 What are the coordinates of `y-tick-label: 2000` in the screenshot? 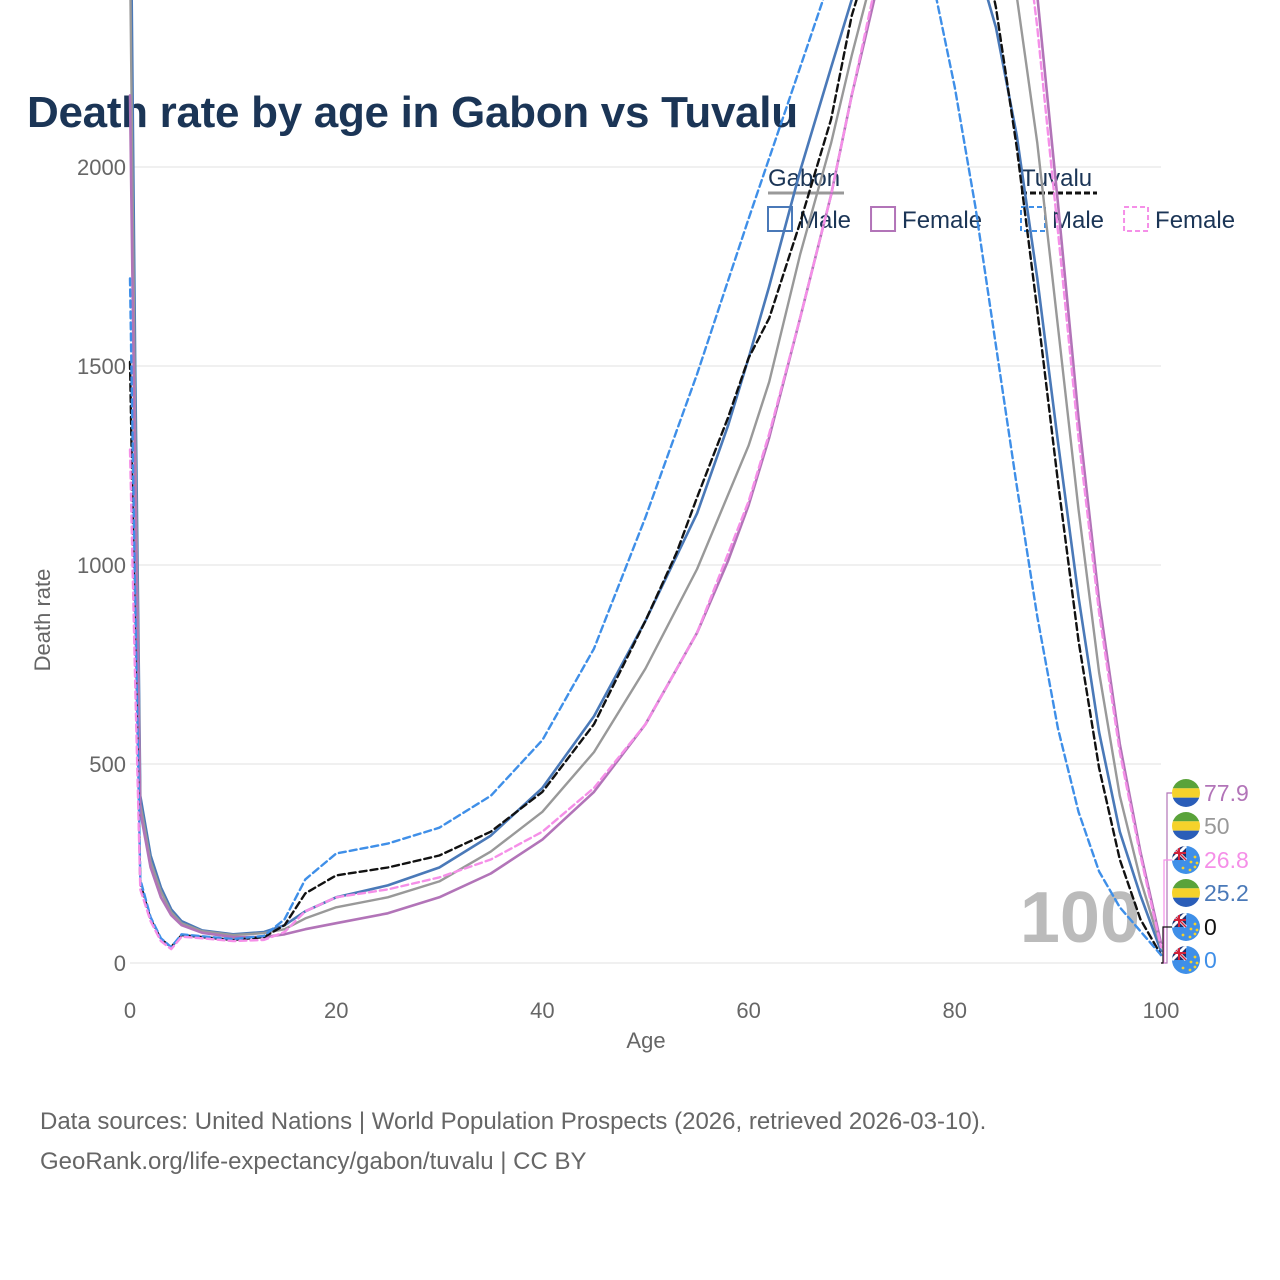 It's located at (101, 167).